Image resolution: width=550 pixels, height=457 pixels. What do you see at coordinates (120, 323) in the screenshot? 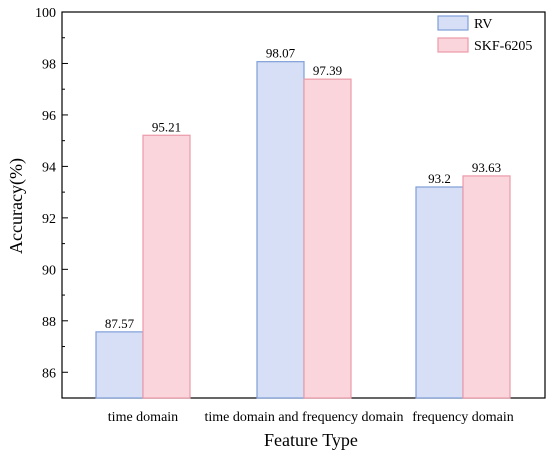
I see `data-label: 87.57` at bounding box center [120, 323].